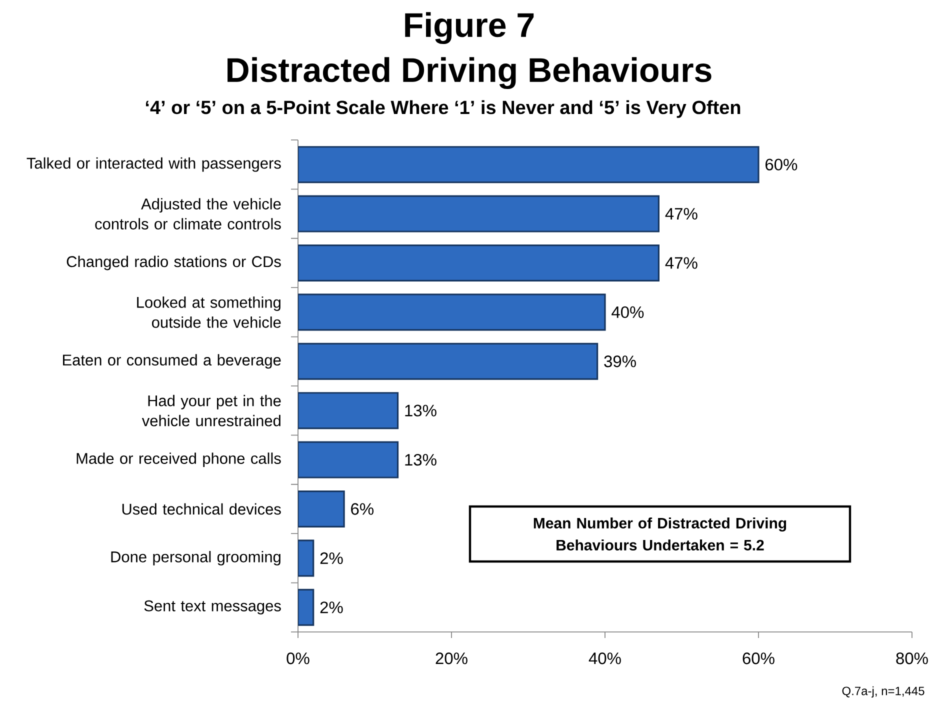  I want to click on annotation: Mean Number of Distracted Driving Behaviours Undertaken = 5.2, so click(660, 533).